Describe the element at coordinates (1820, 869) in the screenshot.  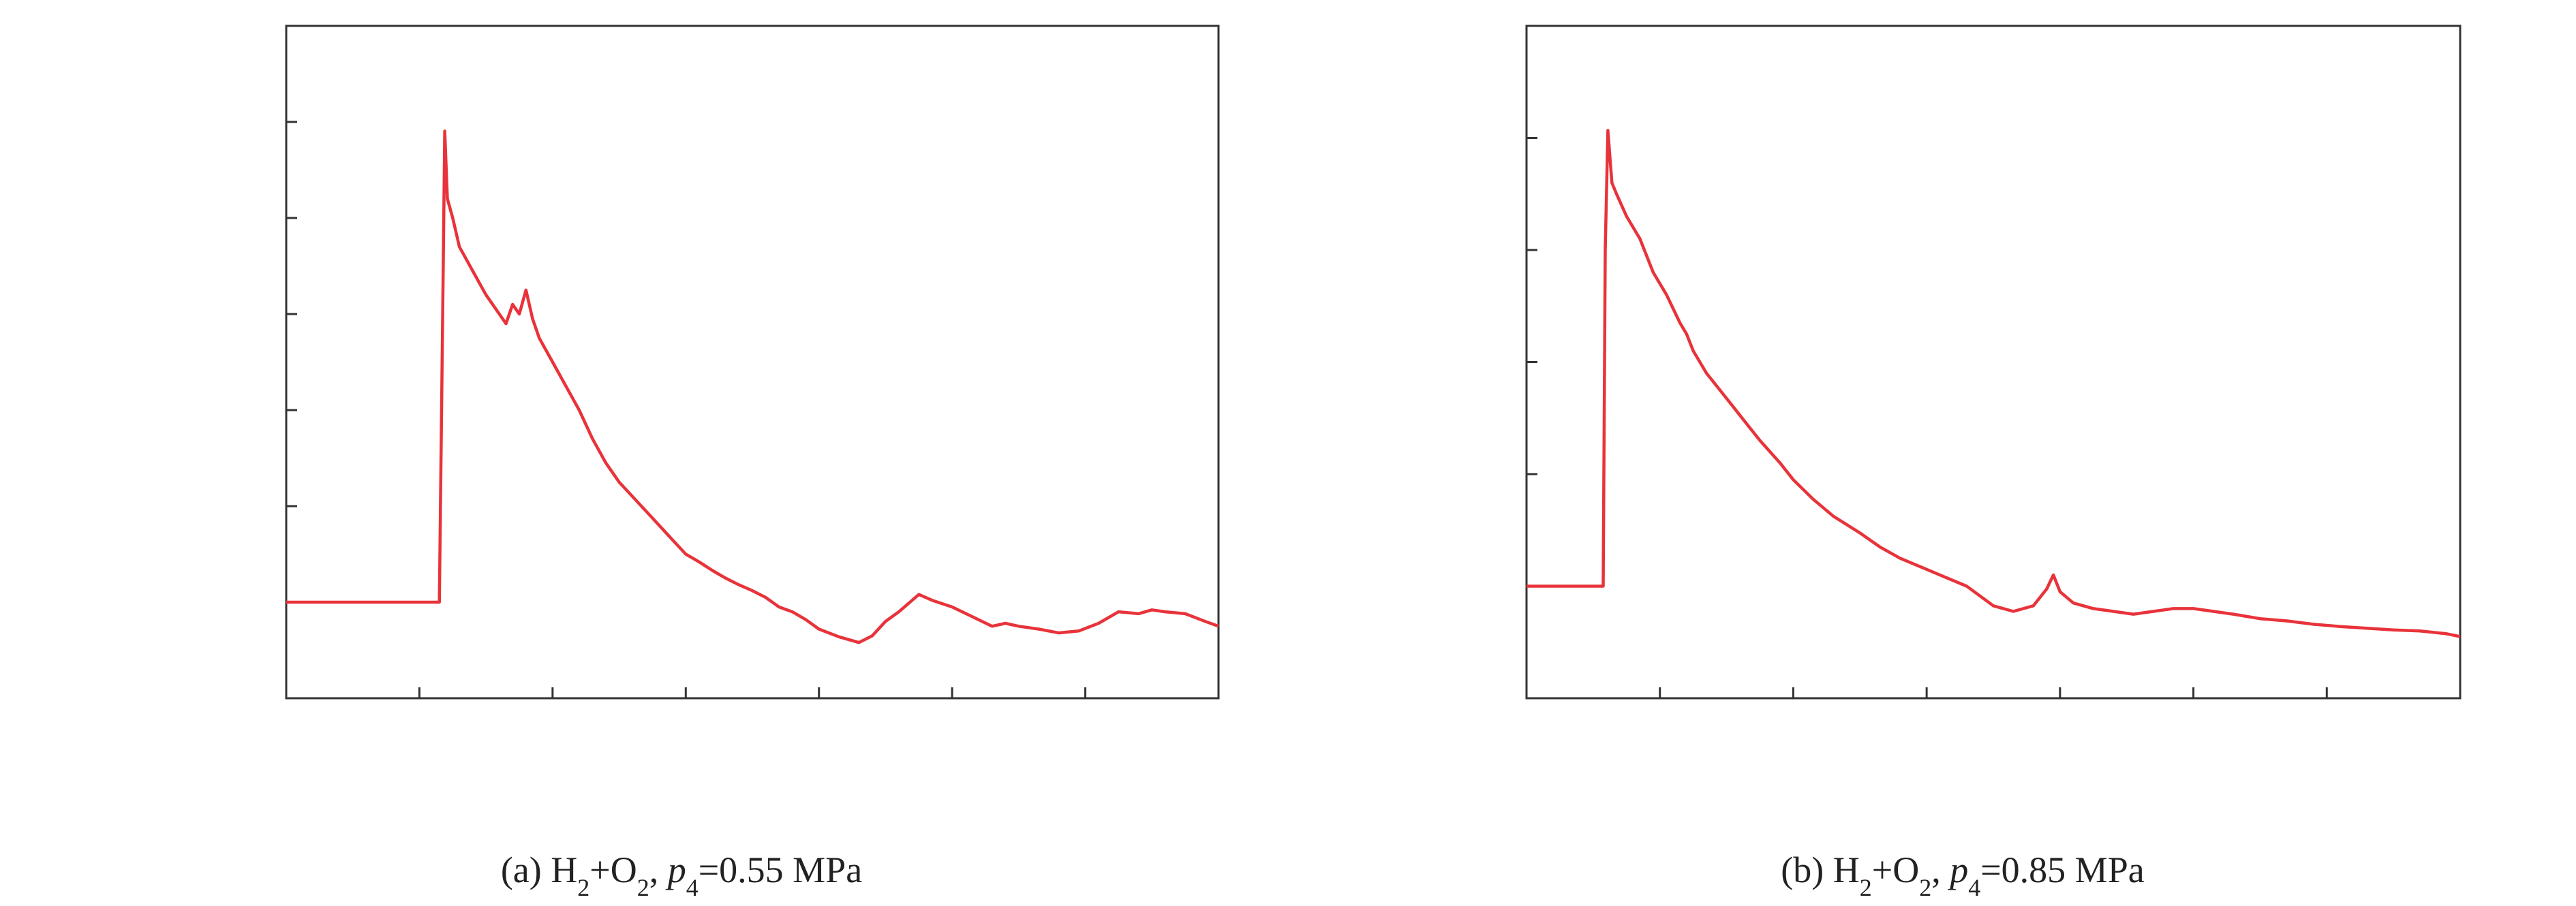
I see `caption-prefix: (b) H` at that location.